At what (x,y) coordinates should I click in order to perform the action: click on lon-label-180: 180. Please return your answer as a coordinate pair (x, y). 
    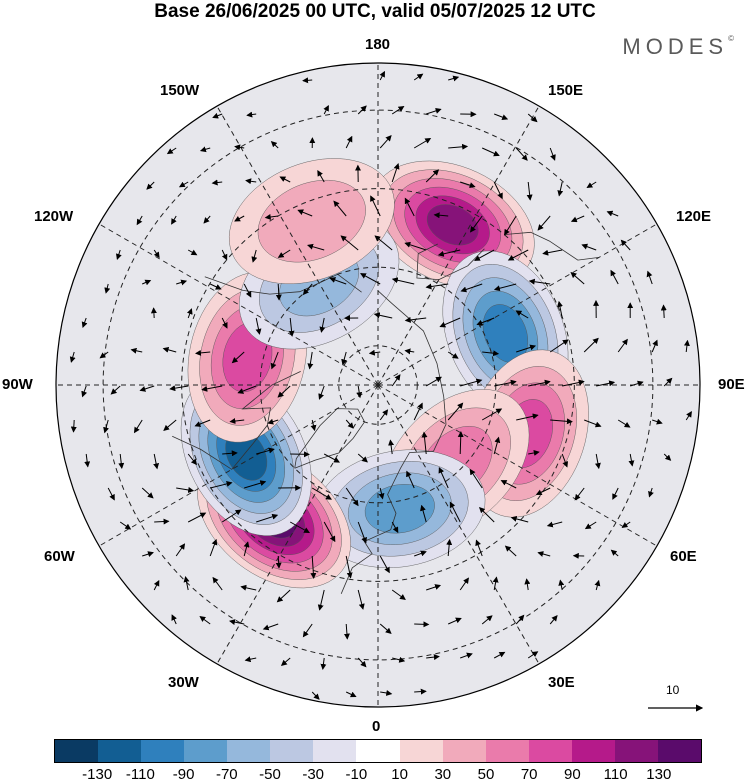
    Looking at the image, I should click on (378, 44).